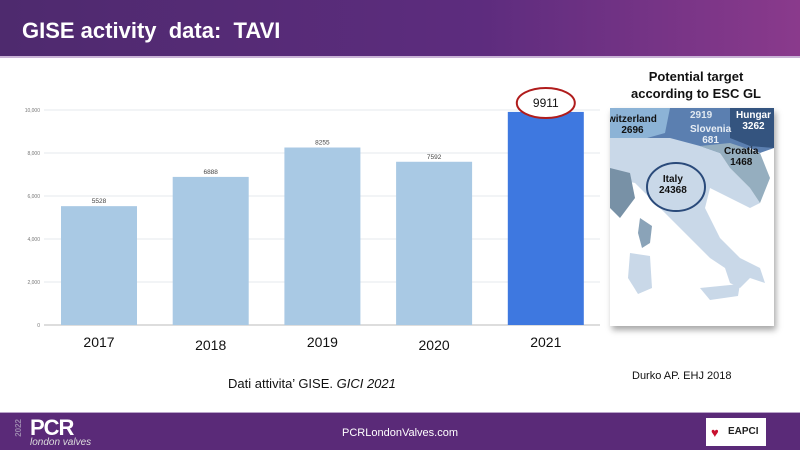 The height and width of the screenshot is (450, 800). What do you see at coordinates (210, 172) in the screenshot?
I see `data-label: 6888` at bounding box center [210, 172].